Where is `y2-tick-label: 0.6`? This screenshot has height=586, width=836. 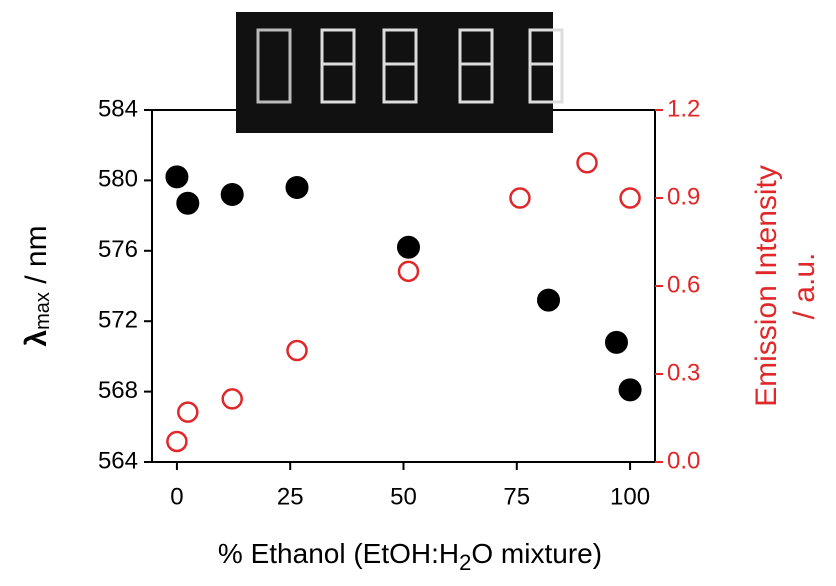 y2-tick-label: 0.6 is located at coordinates (683, 284).